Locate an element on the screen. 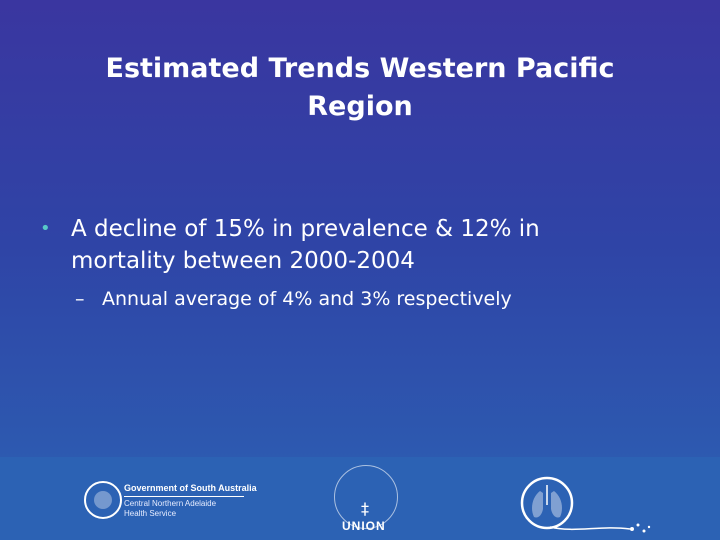  sa-government-name: Government of South Australia is located at coordinates (190, 488).